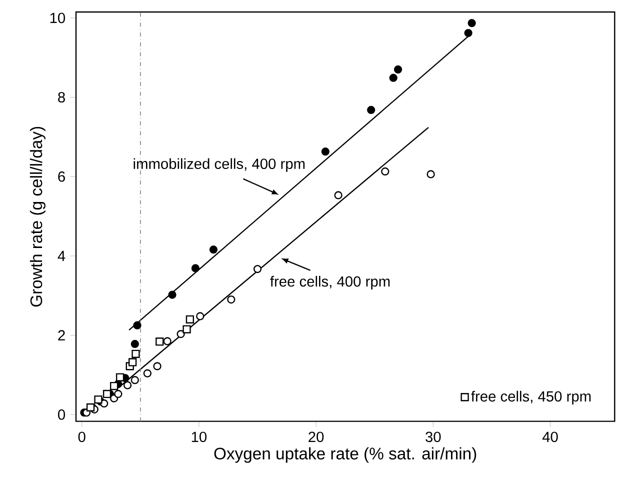 The height and width of the screenshot is (484, 617). Describe the element at coordinates (531, 397) in the screenshot. I see `legend-label: free cells, 450 rpm` at that location.